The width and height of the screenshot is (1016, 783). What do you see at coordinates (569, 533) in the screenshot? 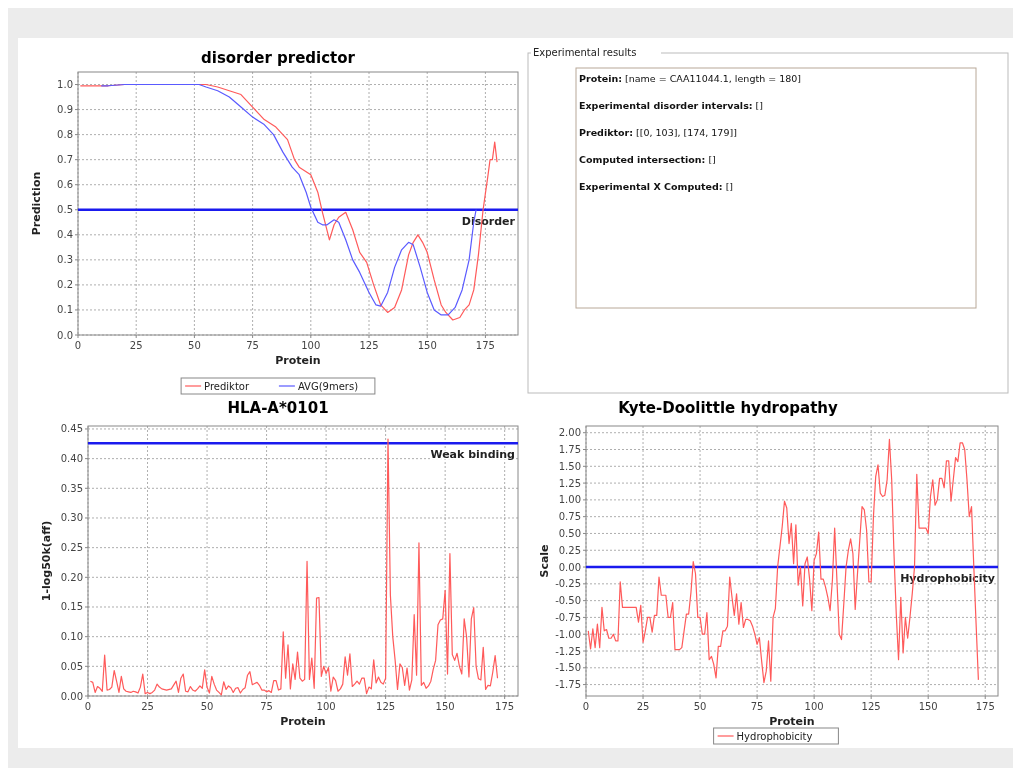
I see `y-tick-label: 0.50` at bounding box center [569, 533].